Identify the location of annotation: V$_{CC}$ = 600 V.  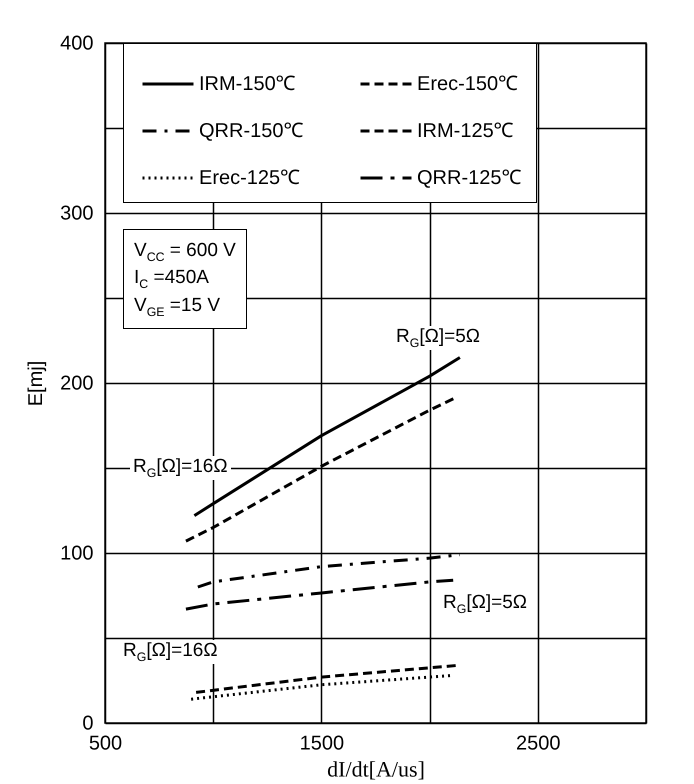
(185, 252).